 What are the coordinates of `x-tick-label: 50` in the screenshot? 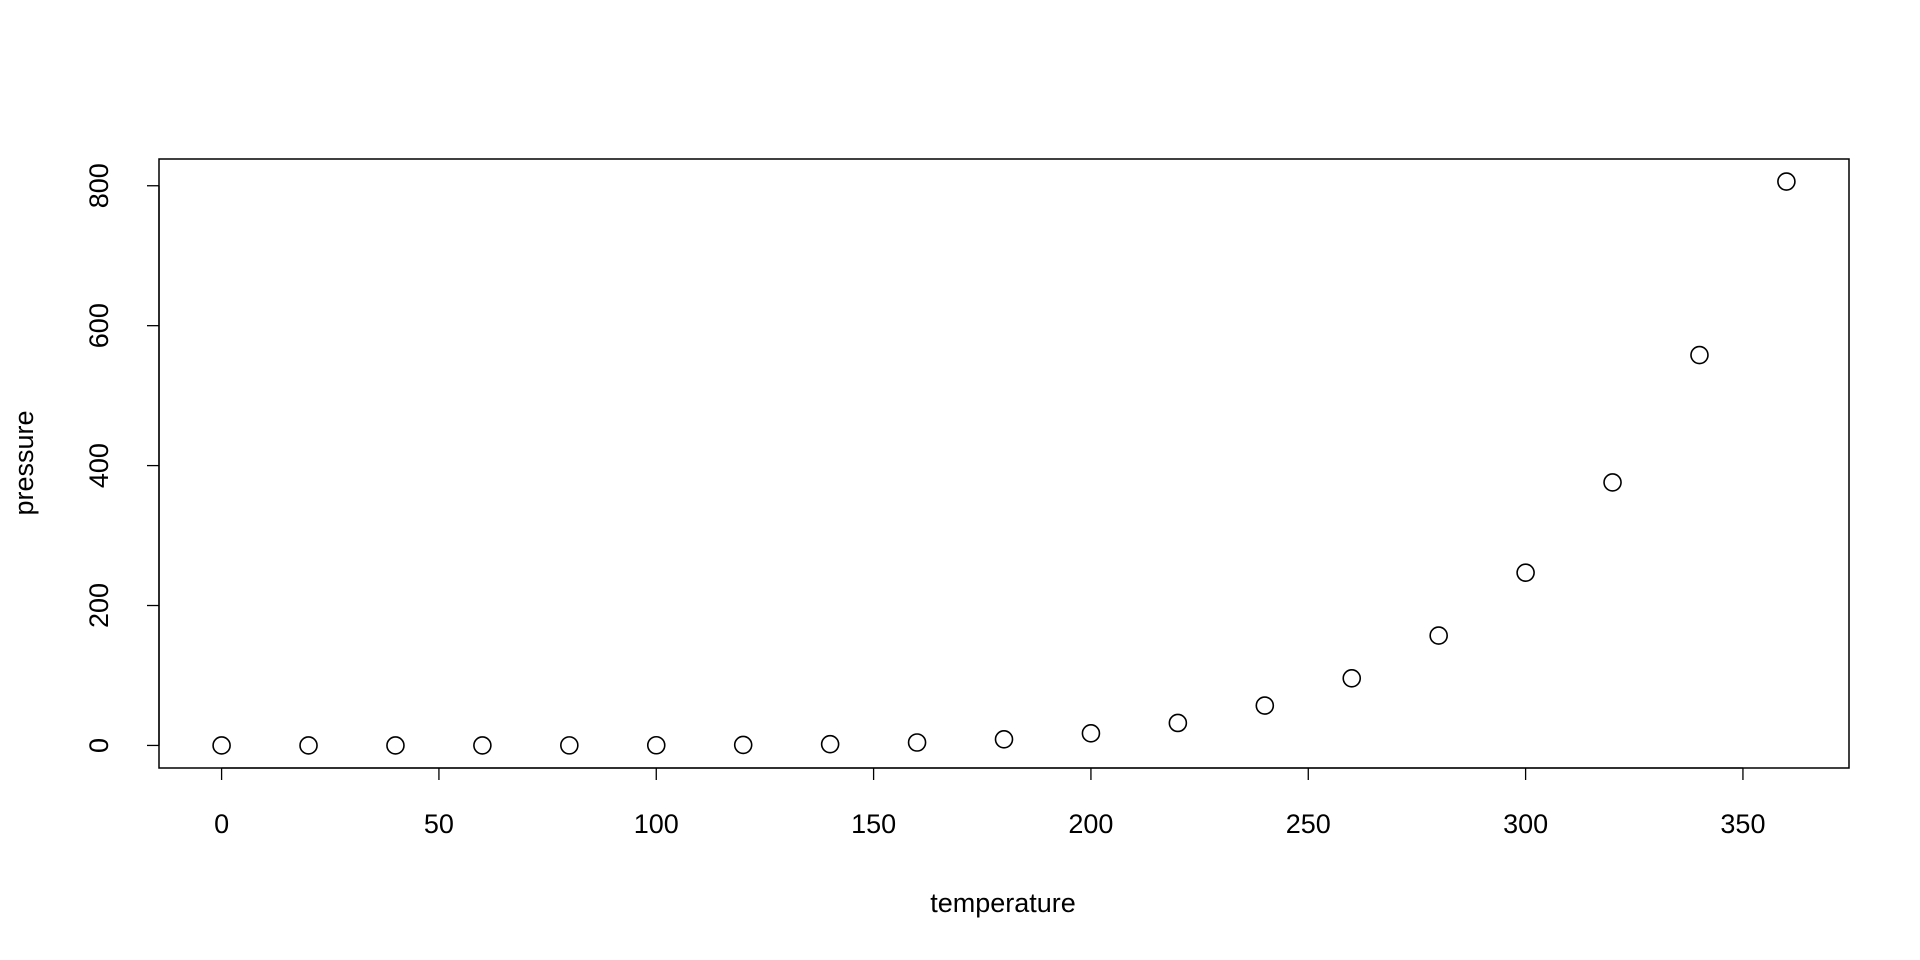 It's located at (439, 824).